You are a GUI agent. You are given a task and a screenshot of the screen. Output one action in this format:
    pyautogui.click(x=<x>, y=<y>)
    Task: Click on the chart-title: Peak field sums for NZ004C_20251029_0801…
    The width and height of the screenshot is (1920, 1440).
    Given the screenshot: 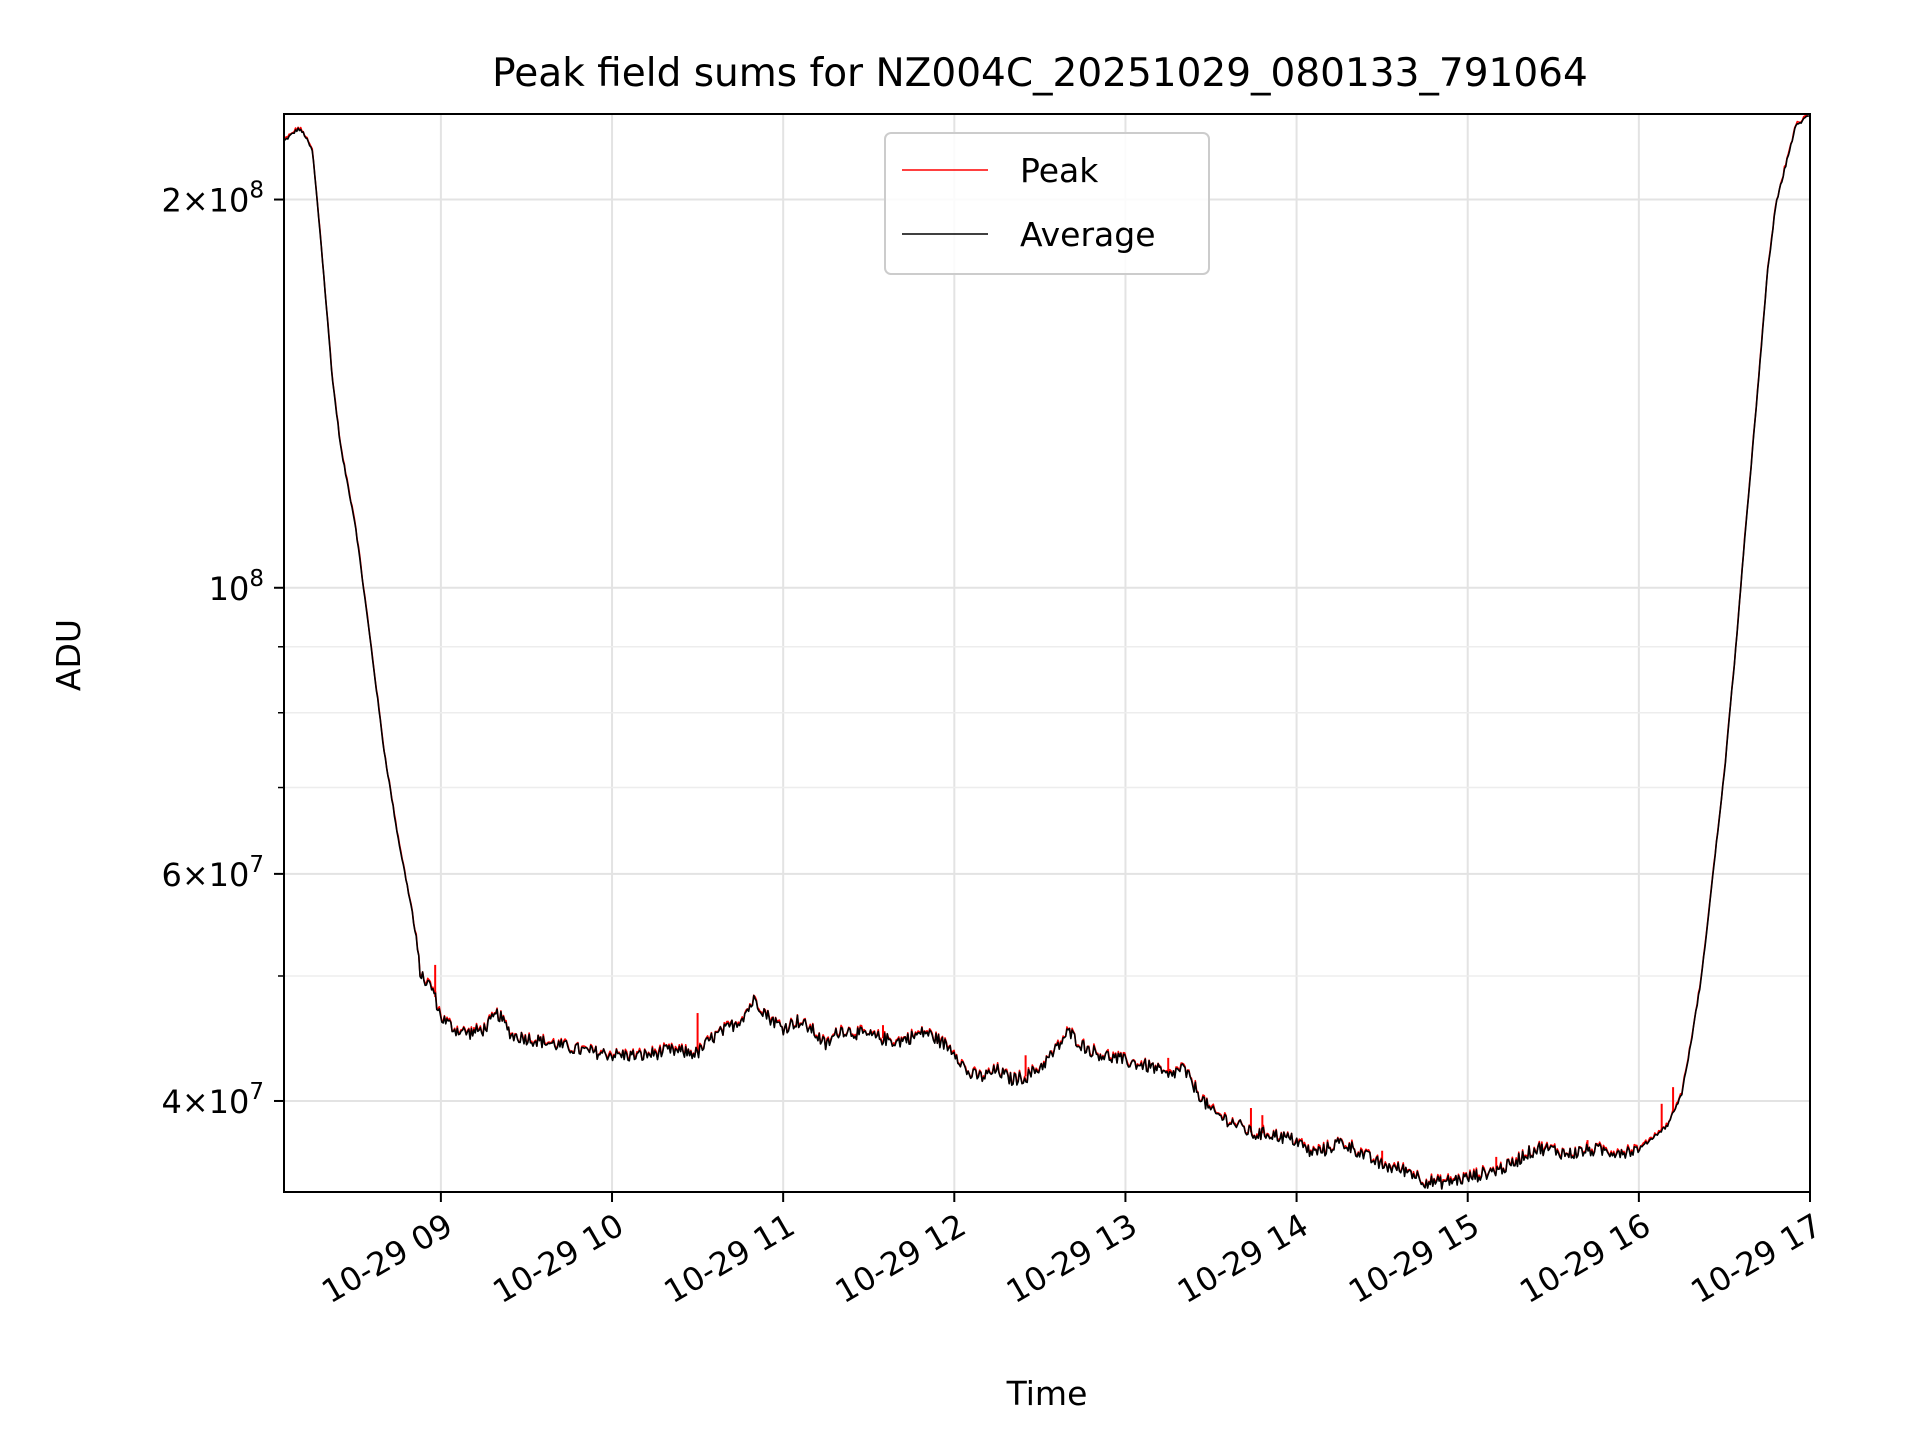 What is the action you would take?
    pyautogui.click(x=1040, y=73)
    